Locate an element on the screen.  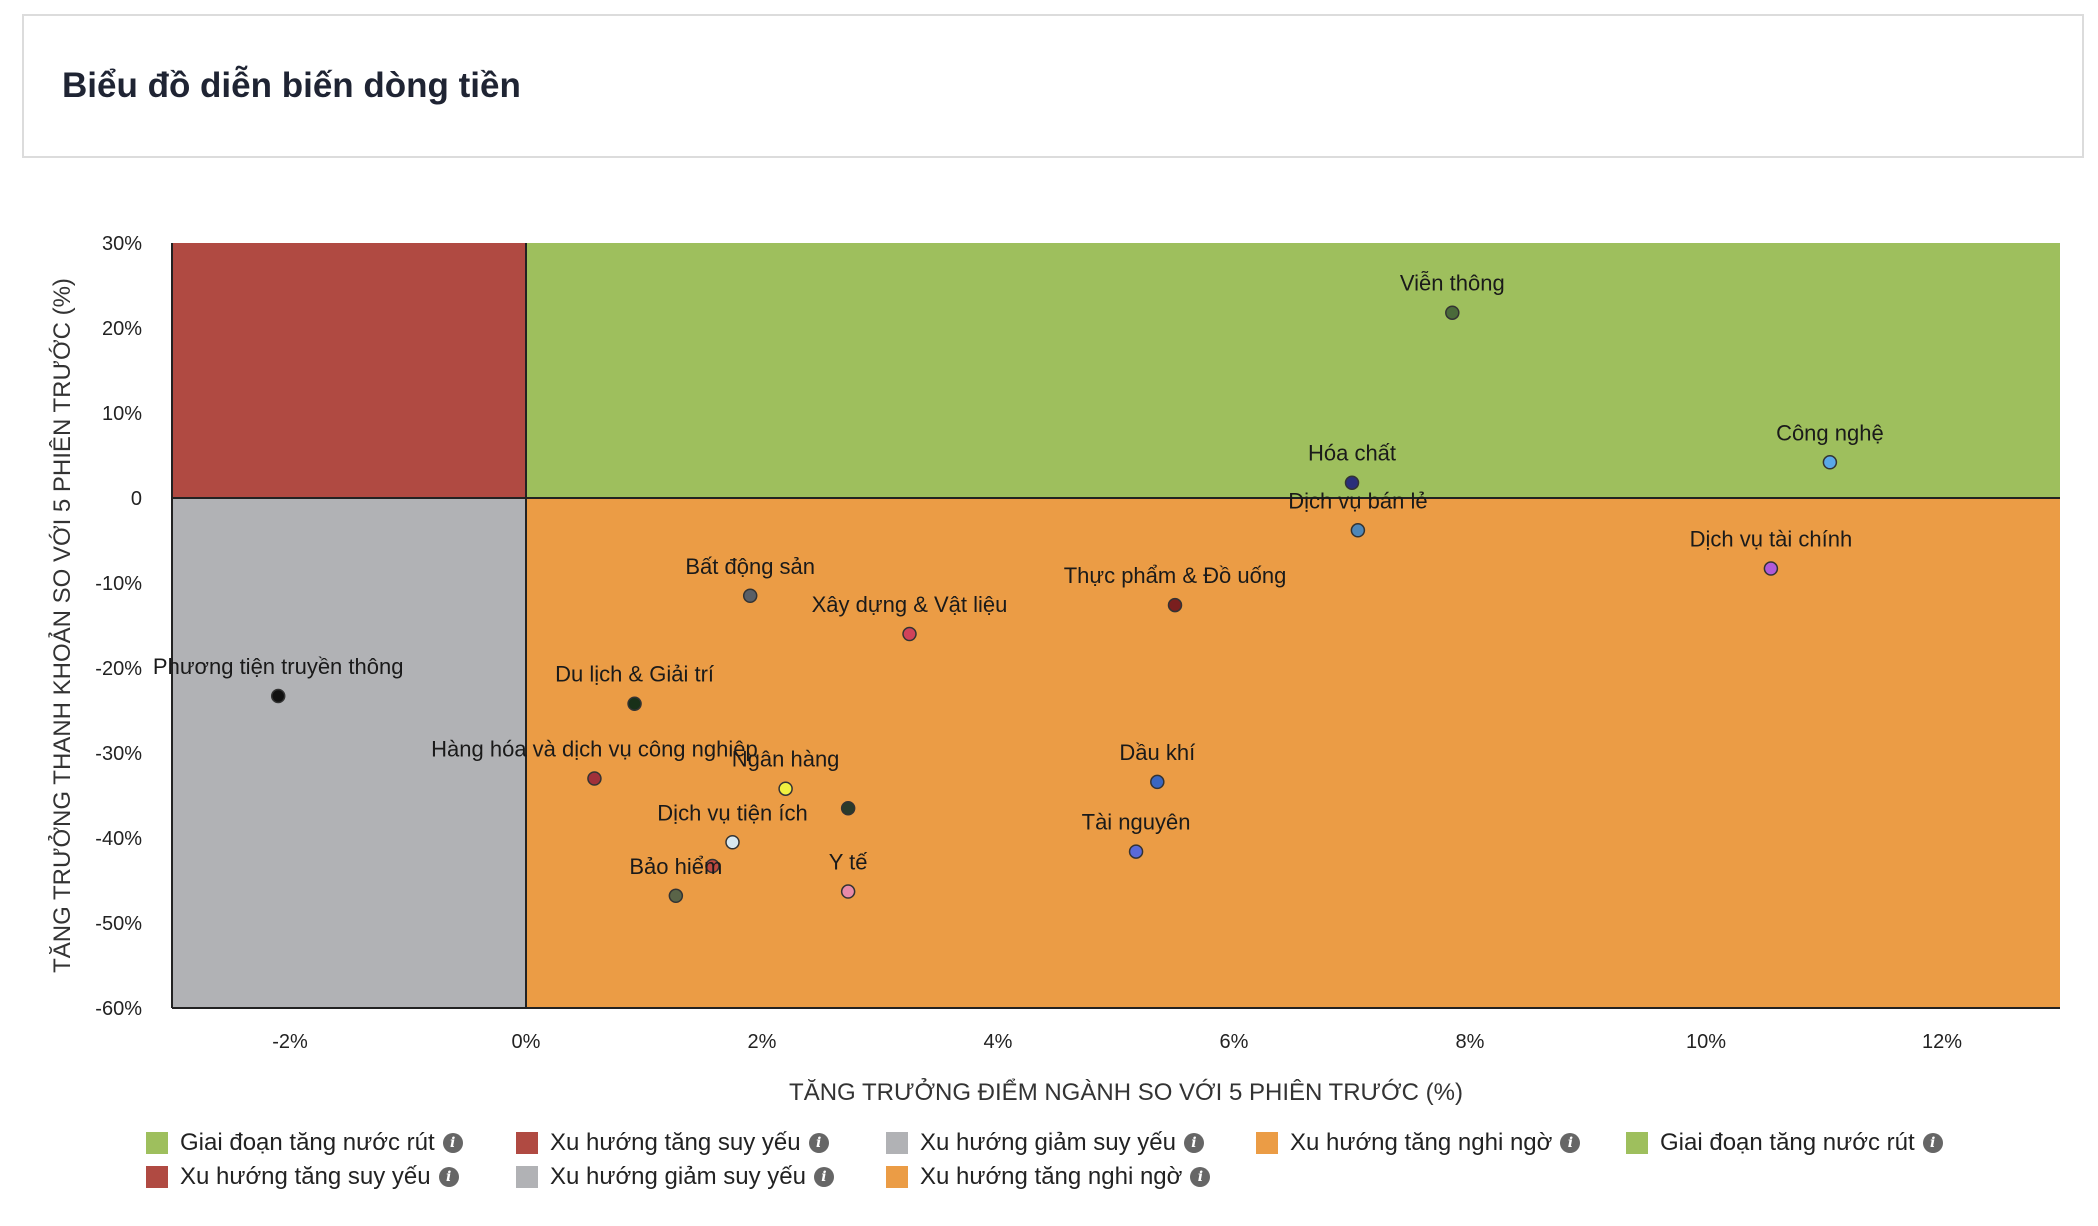
chart-header-card: Biểu đồ diễn biến dòng tiền is located at coordinates (1053, 86).